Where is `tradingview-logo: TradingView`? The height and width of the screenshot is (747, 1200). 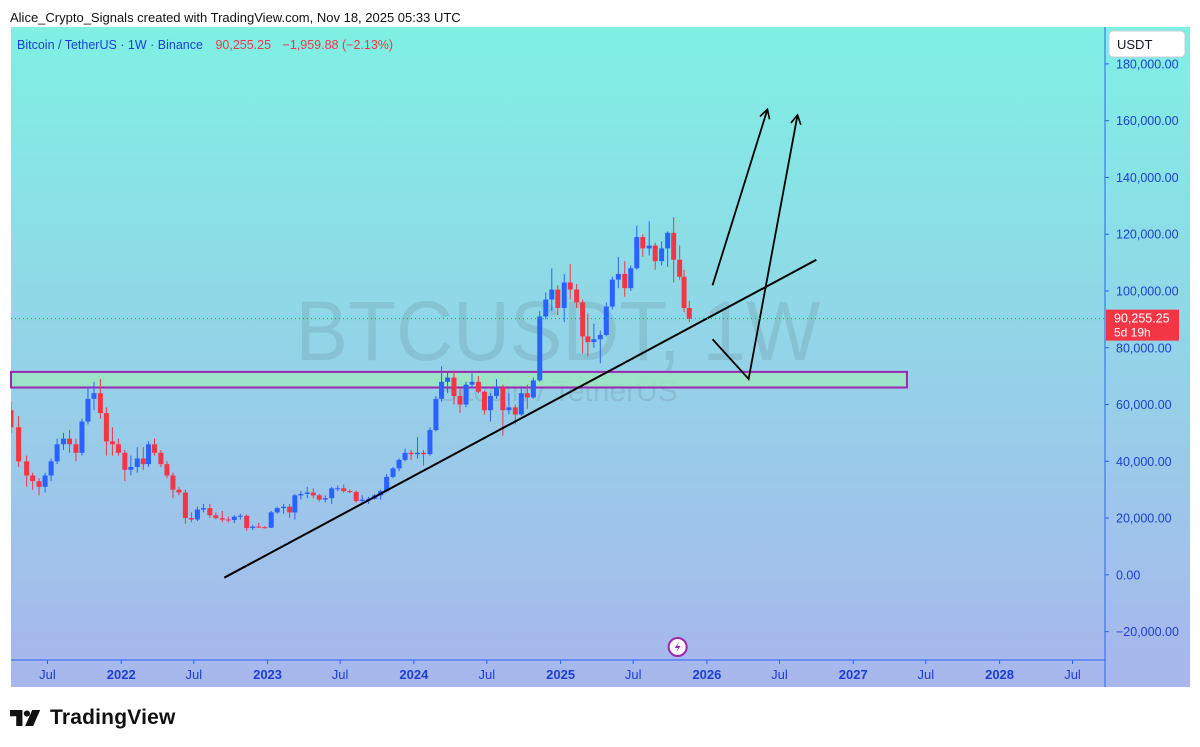 tradingview-logo: TradingView is located at coordinates (93, 718).